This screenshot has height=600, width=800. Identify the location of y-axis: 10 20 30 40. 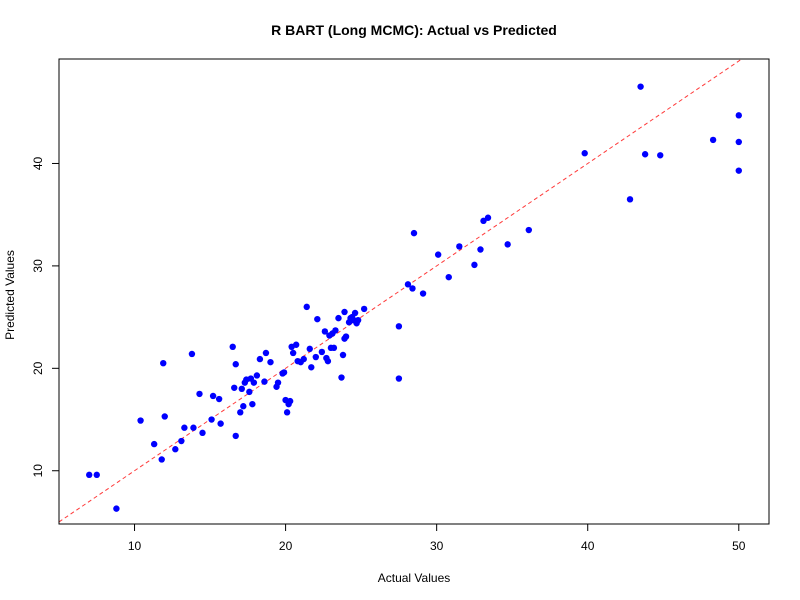
(45, 316).